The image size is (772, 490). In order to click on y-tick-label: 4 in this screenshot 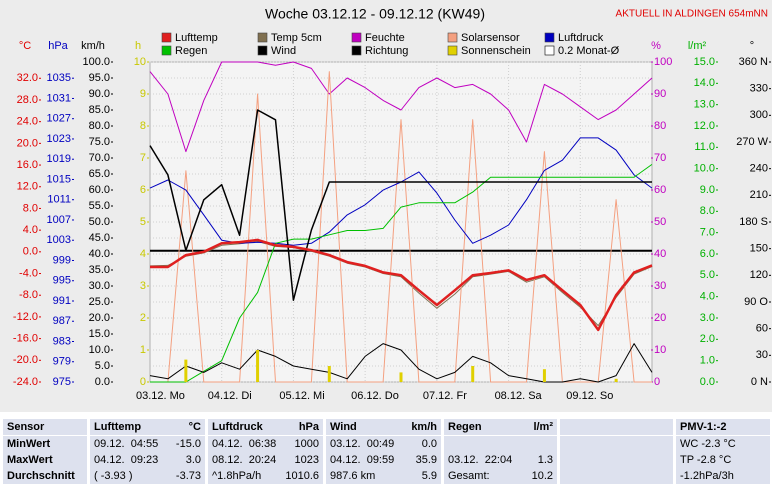, I will do `click(143, 254)`.